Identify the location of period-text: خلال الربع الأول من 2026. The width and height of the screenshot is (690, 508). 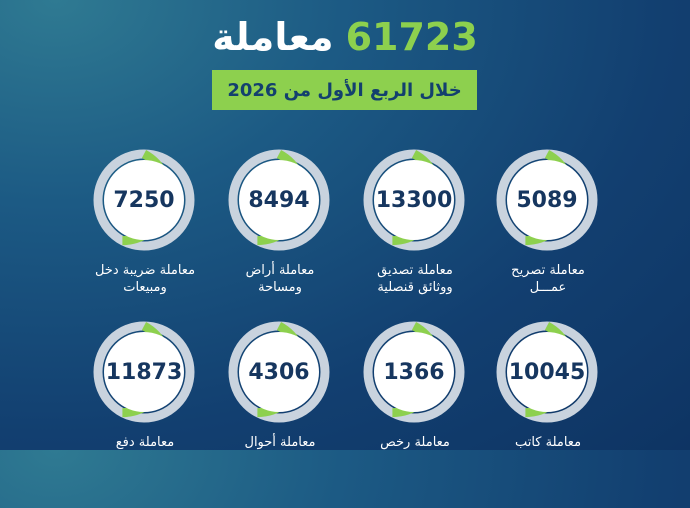
(344, 90).